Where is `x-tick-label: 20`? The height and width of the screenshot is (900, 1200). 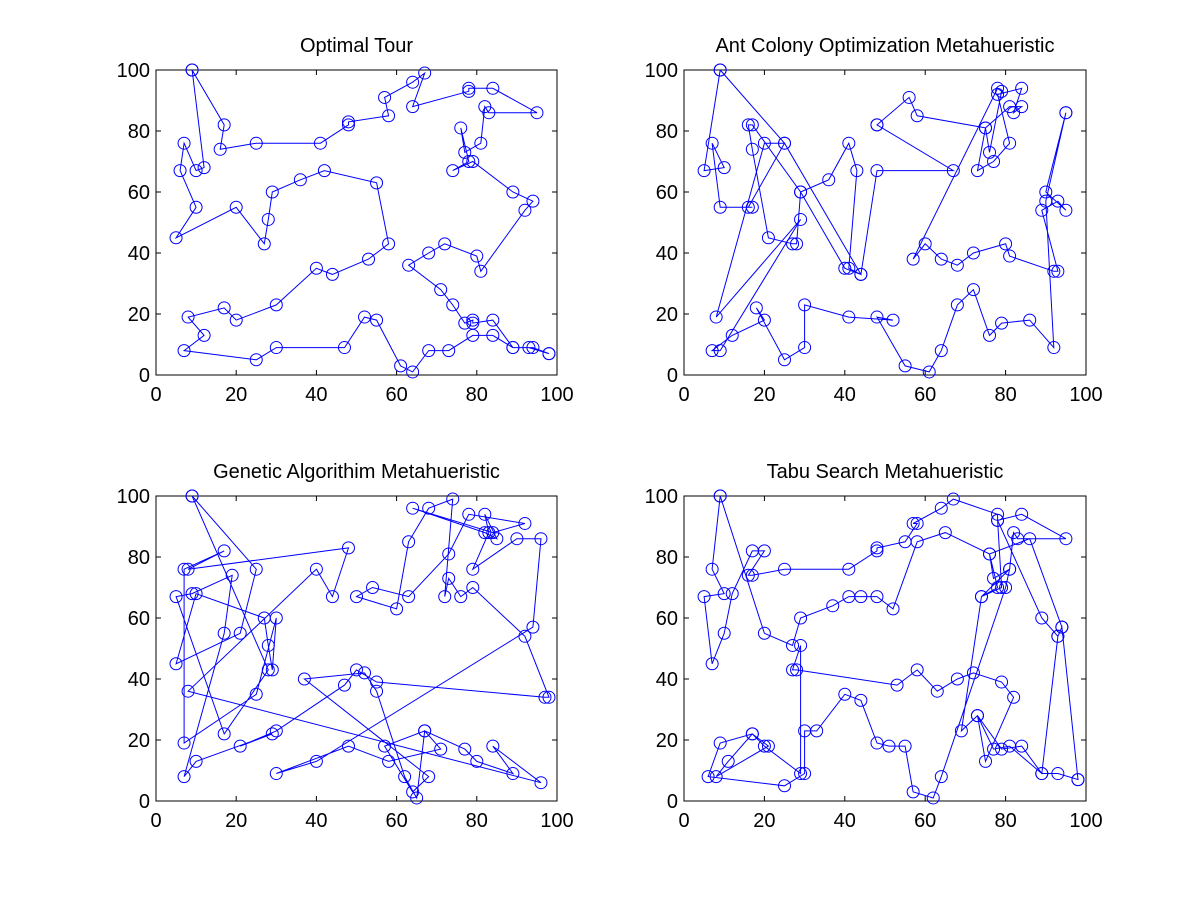 x-tick-label: 20 is located at coordinates (236, 395).